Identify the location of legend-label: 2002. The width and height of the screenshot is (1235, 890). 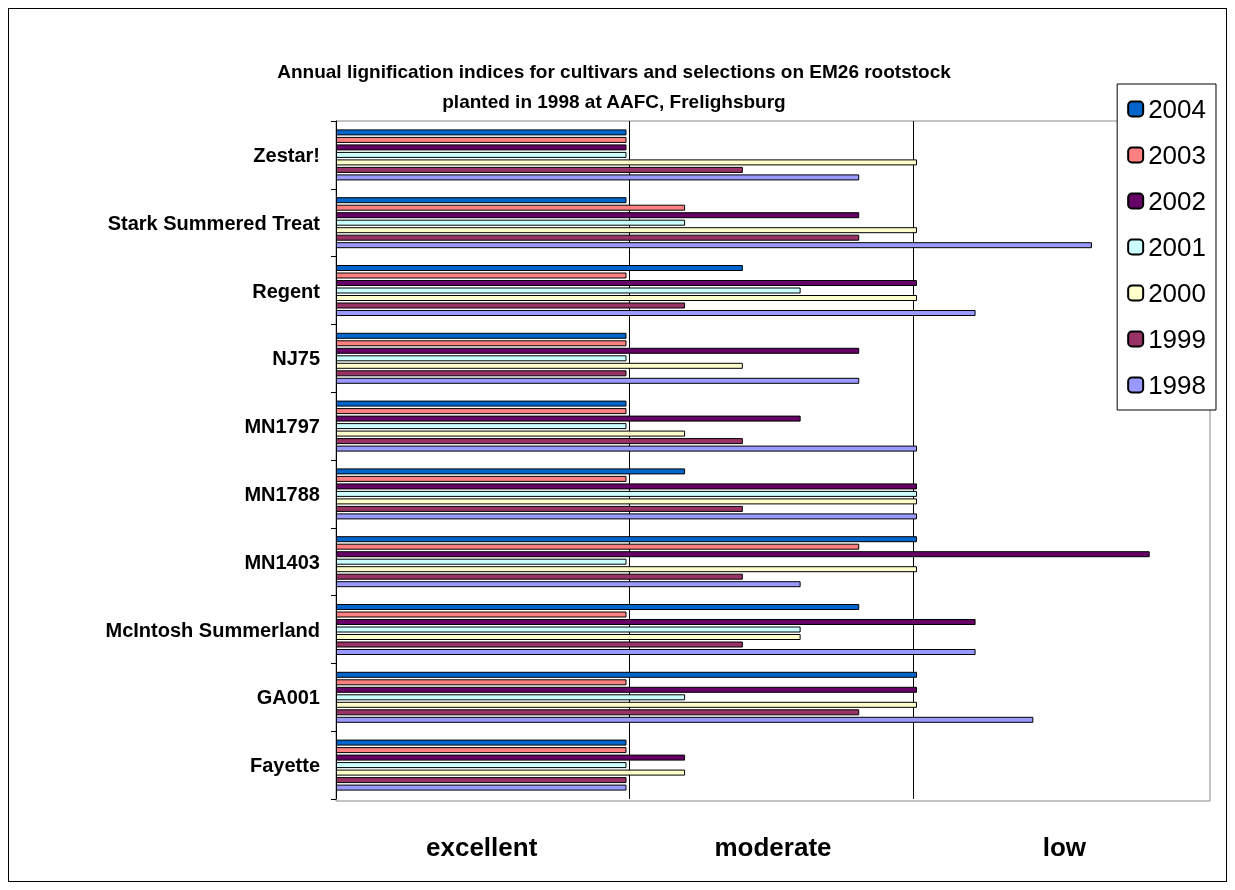
(1177, 201).